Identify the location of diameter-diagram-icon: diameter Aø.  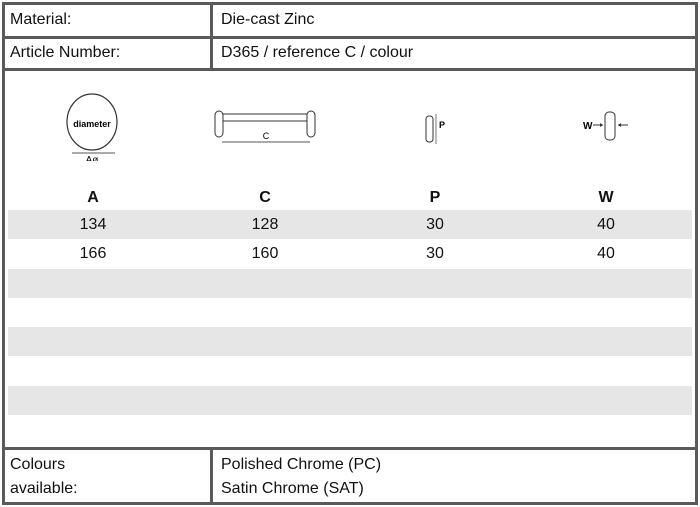
(92, 127).